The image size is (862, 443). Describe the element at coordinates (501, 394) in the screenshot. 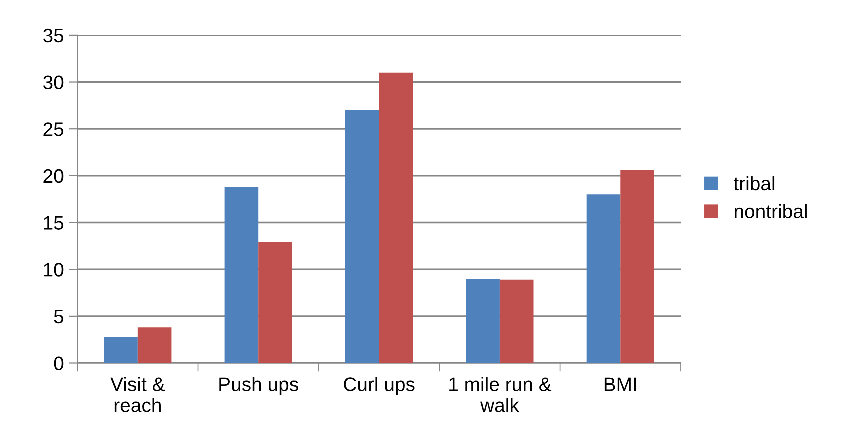

I see `x-tick-label: 1 mile run & walk` at that location.